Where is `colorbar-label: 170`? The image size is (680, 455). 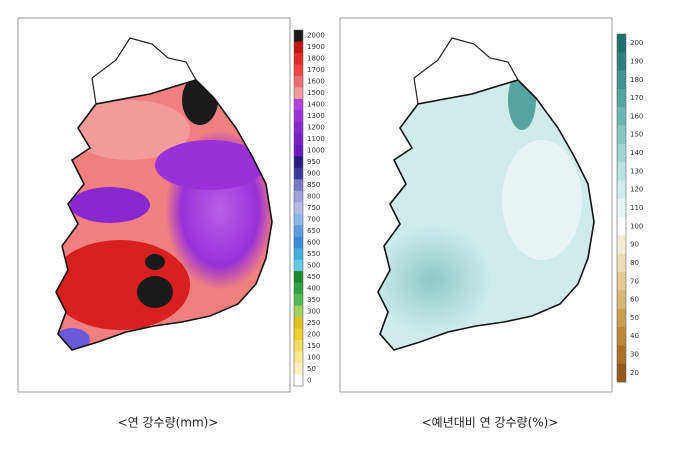
colorbar-label: 170 is located at coordinates (636, 98).